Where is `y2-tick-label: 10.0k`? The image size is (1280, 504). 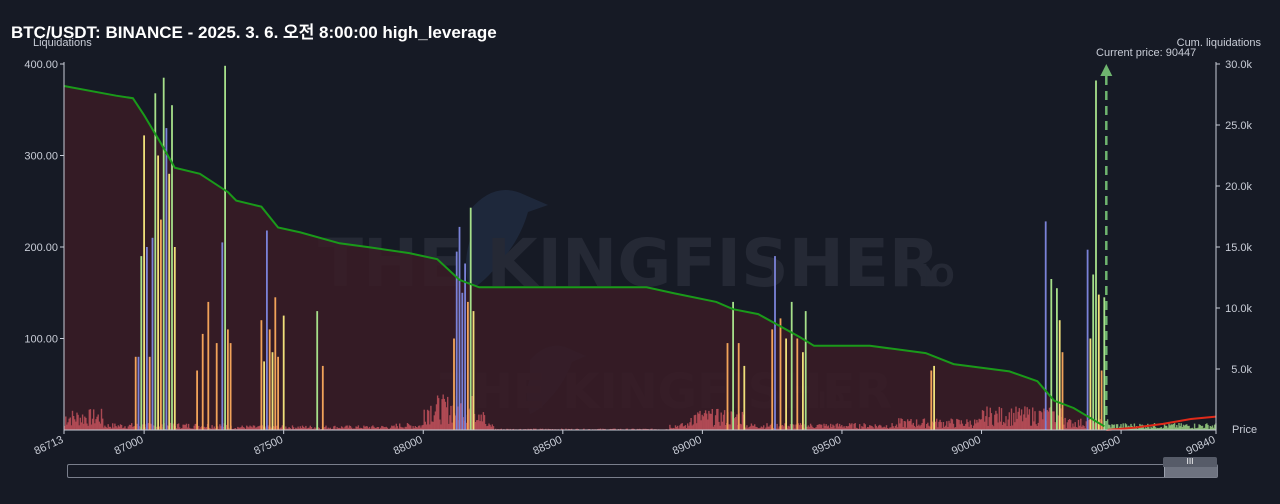 y2-tick-label: 10.0k is located at coordinates (1238, 309).